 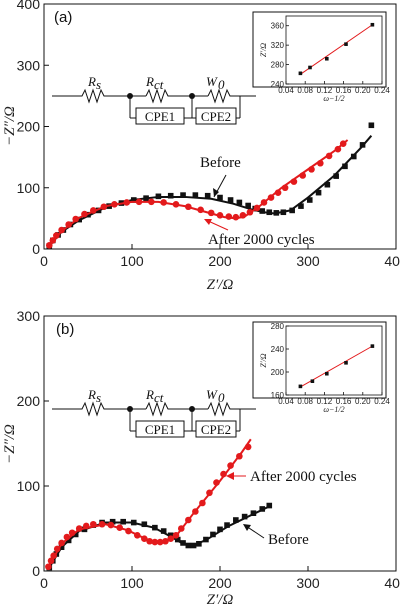 What do you see at coordinates (363, 90) in the screenshot?
I see `inset-x-tick-label-a-4: 0.20` at bounding box center [363, 90].